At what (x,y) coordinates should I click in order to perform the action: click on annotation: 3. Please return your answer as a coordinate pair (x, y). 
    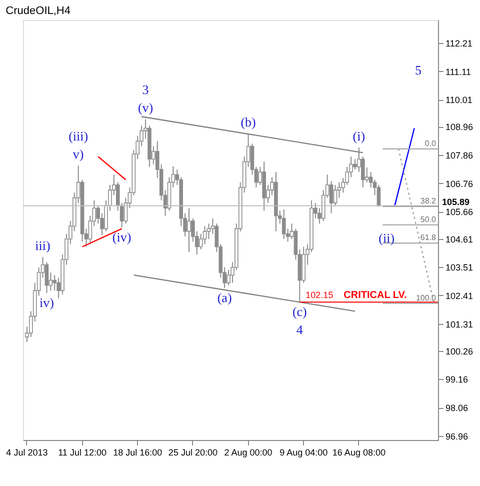
    Looking at the image, I should click on (145, 90).